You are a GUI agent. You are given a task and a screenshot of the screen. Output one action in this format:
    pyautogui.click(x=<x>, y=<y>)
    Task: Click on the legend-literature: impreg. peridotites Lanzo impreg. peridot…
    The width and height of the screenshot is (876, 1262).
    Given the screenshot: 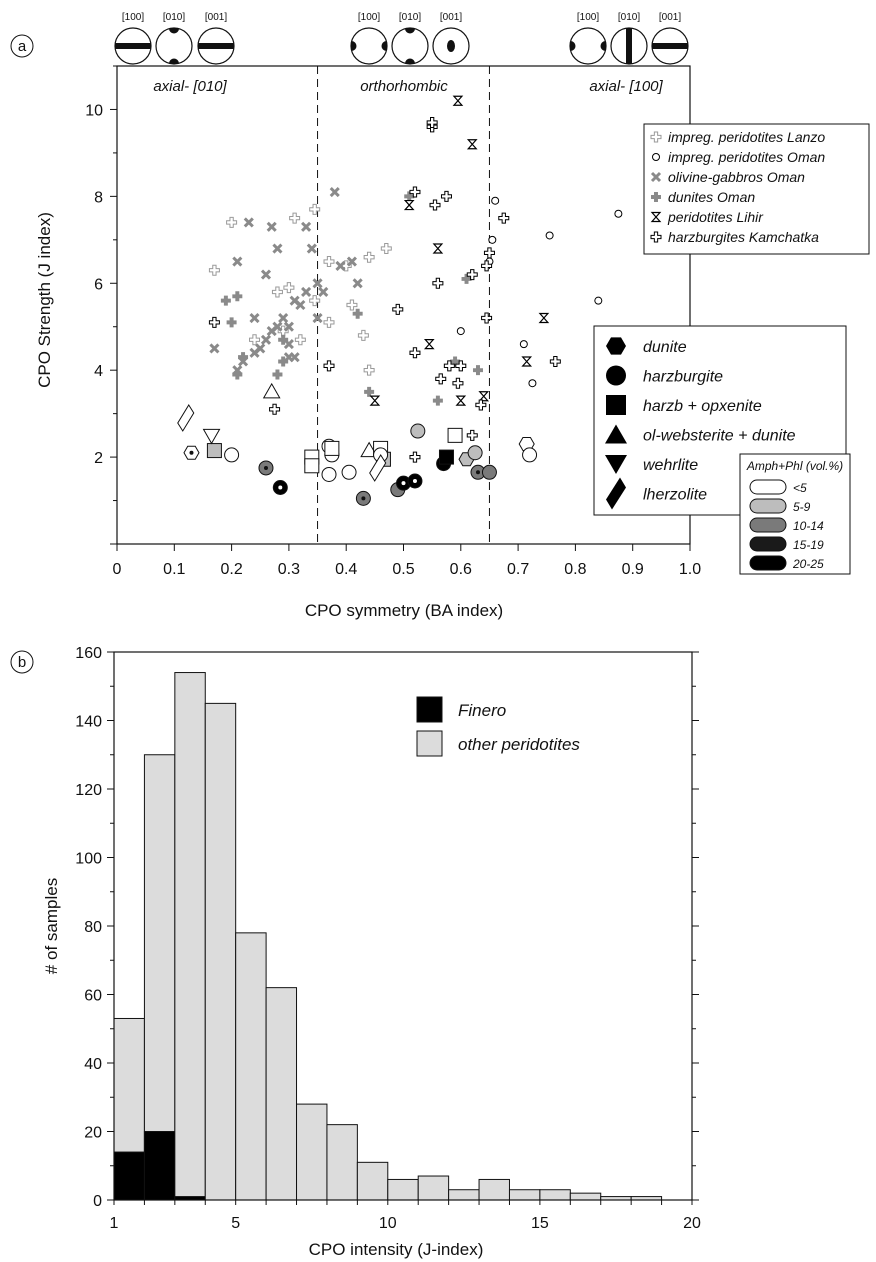 What is the action you would take?
    pyautogui.click(x=756, y=189)
    